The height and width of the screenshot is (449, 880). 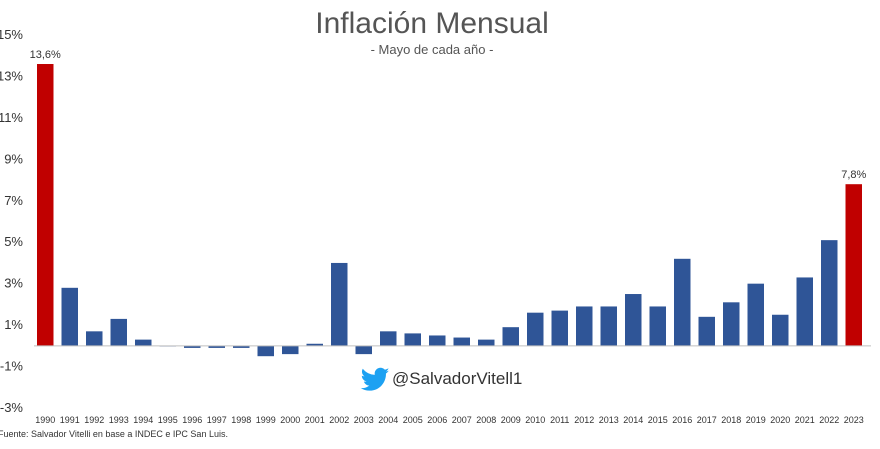 What do you see at coordinates (192, 420) in the screenshot?
I see `x-tick-label: 1996` at bounding box center [192, 420].